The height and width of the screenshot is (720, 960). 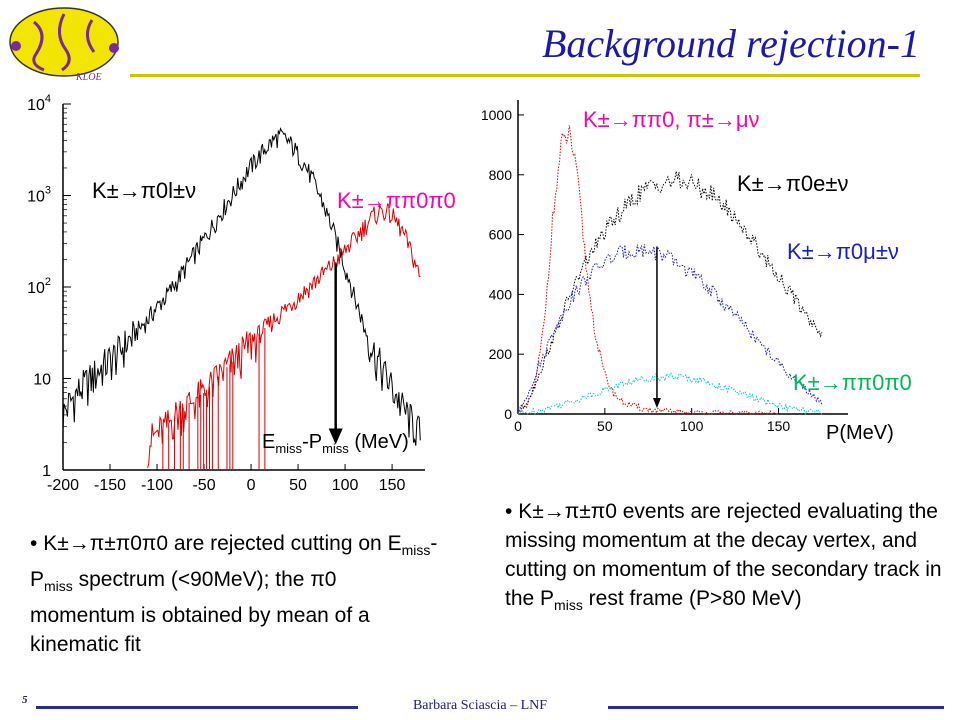 What do you see at coordinates (605, 426) in the screenshot?
I see `chart2-x-tick-label: 50` at bounding box center [605, 426].